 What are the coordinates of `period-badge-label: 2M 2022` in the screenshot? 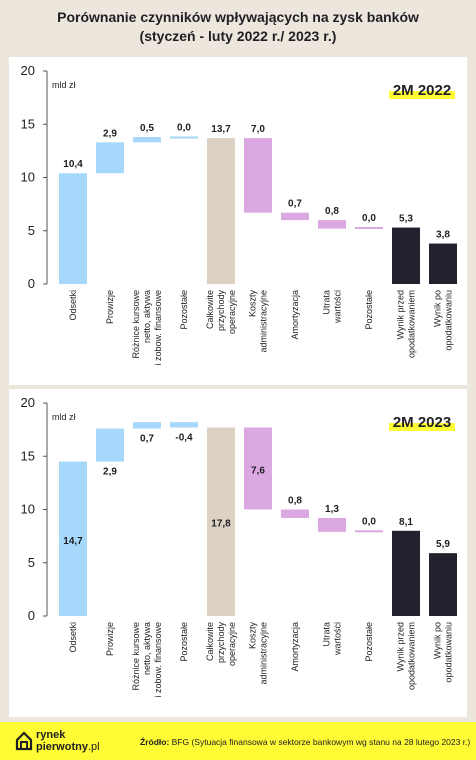 It's located at (422, 90).